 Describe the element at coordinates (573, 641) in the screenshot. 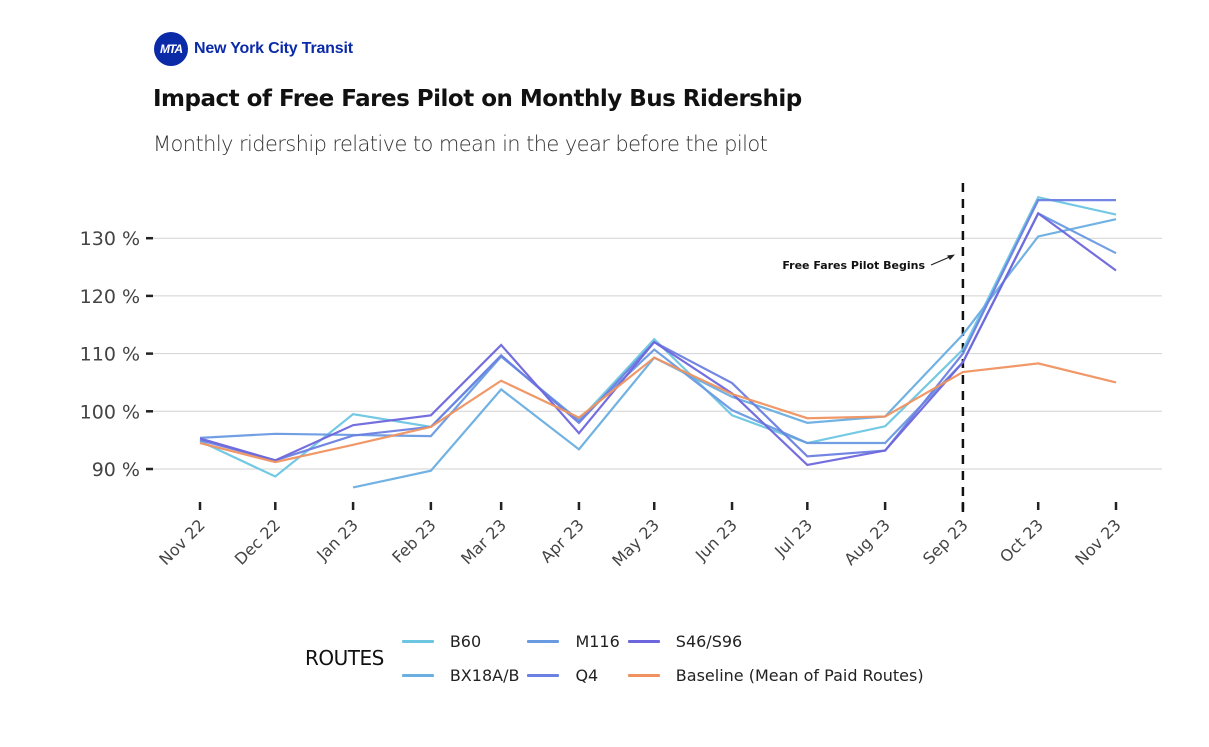

I see `legend-item: M116` at that location.